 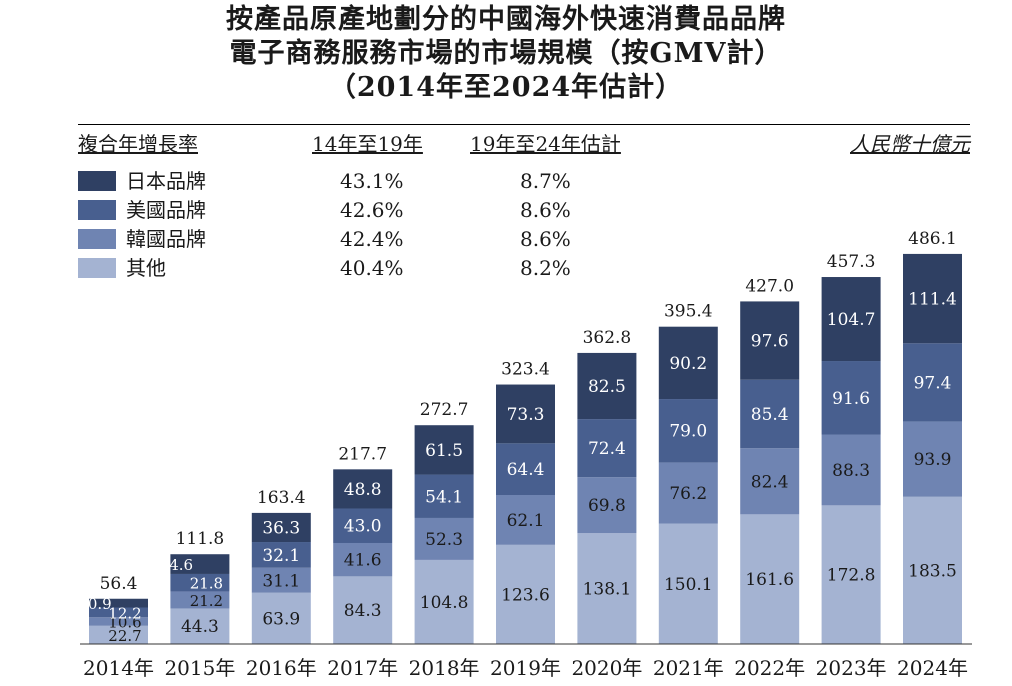 I want to click on value-label-korea-2020: 69.8, so click(x=607, y=506).